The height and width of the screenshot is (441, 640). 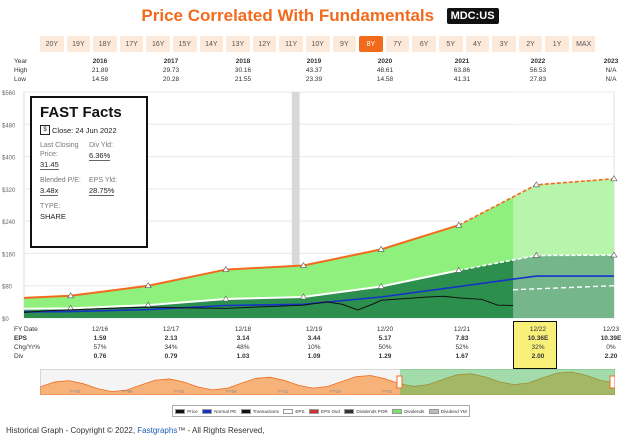 I want to click on cell: 2022, so click(x=538, y=61).